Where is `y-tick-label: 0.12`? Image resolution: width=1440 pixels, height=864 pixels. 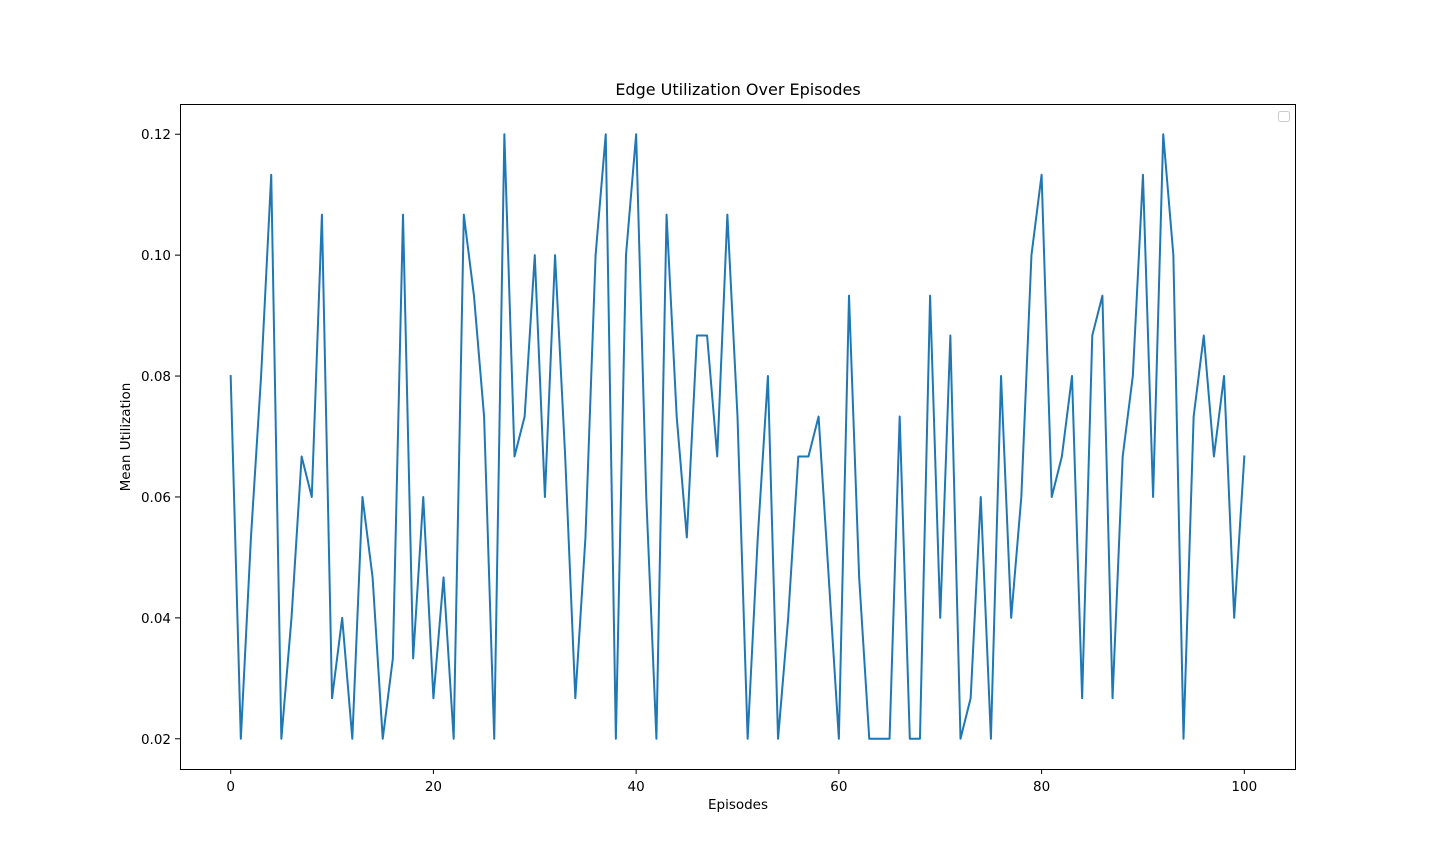 y-tick-label: 0.12 is located at coordinates (156, 135).